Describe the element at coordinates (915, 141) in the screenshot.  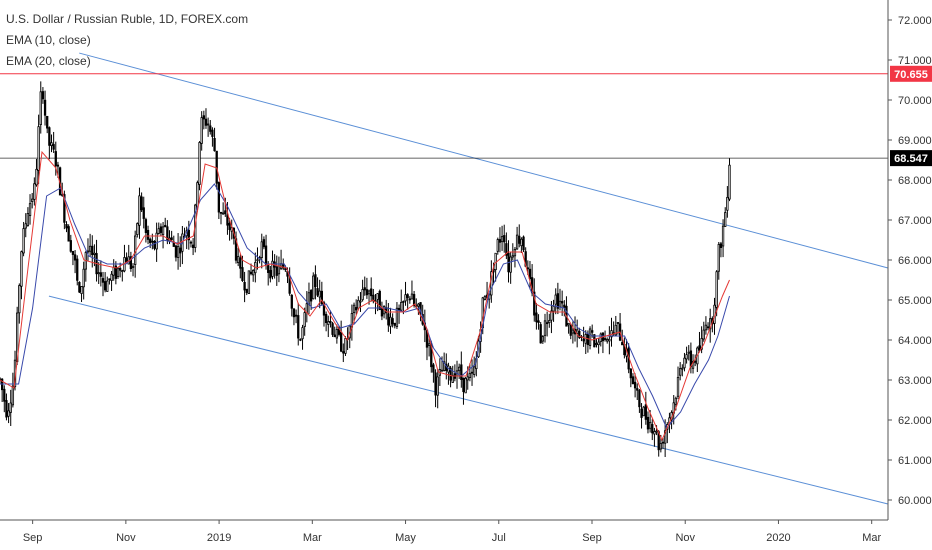
I see `y-tick-label: 69.000` at that location.